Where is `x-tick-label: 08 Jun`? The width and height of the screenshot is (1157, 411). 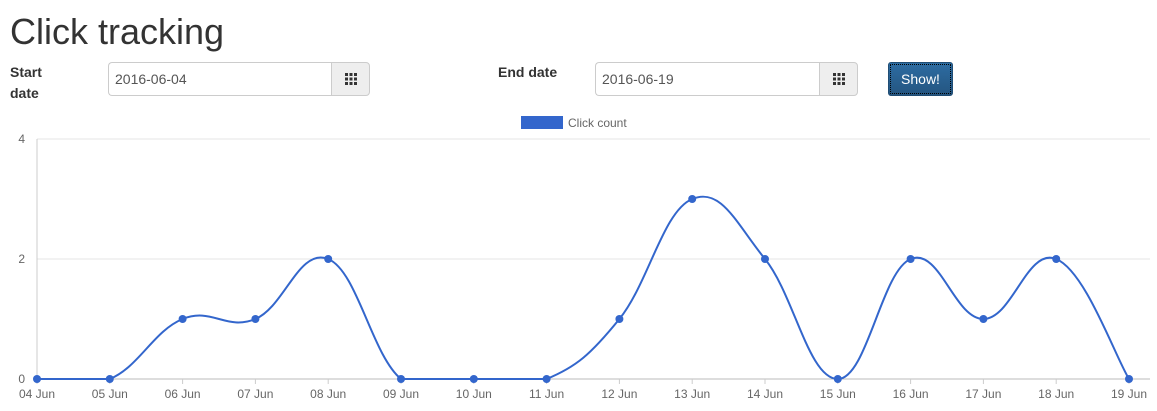
x-tick-label: 08 Jun is located at coordinates (328, 394).